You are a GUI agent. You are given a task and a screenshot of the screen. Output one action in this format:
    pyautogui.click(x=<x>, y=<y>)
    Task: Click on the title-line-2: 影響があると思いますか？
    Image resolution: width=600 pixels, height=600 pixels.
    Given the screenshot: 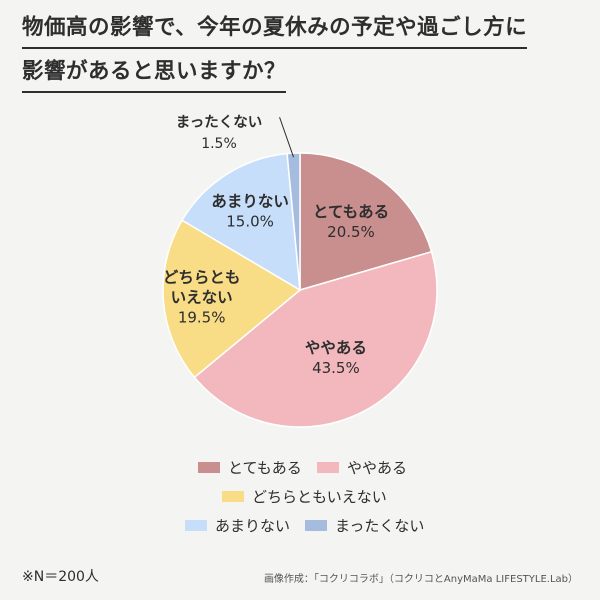 What is the action you would take?
    pyautogui.click(x=154, y=75)
    